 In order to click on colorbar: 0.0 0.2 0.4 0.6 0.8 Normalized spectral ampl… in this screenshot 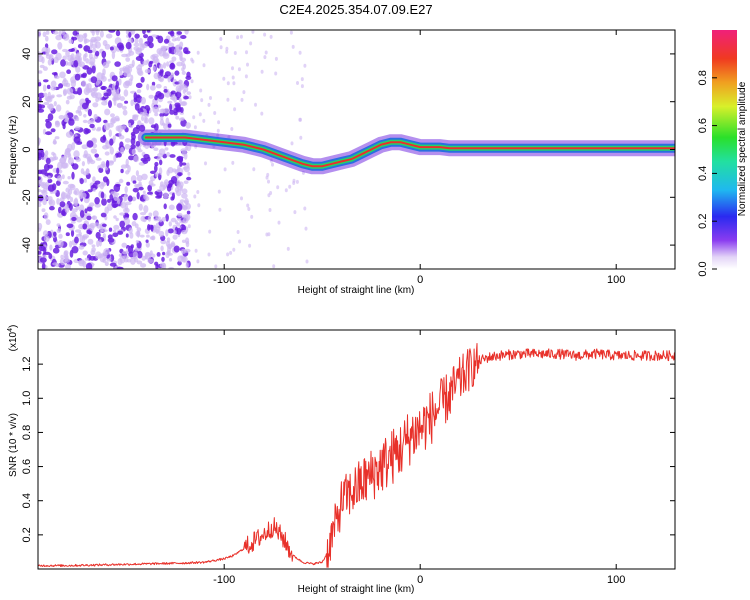, I will do `click(722, 153)`.